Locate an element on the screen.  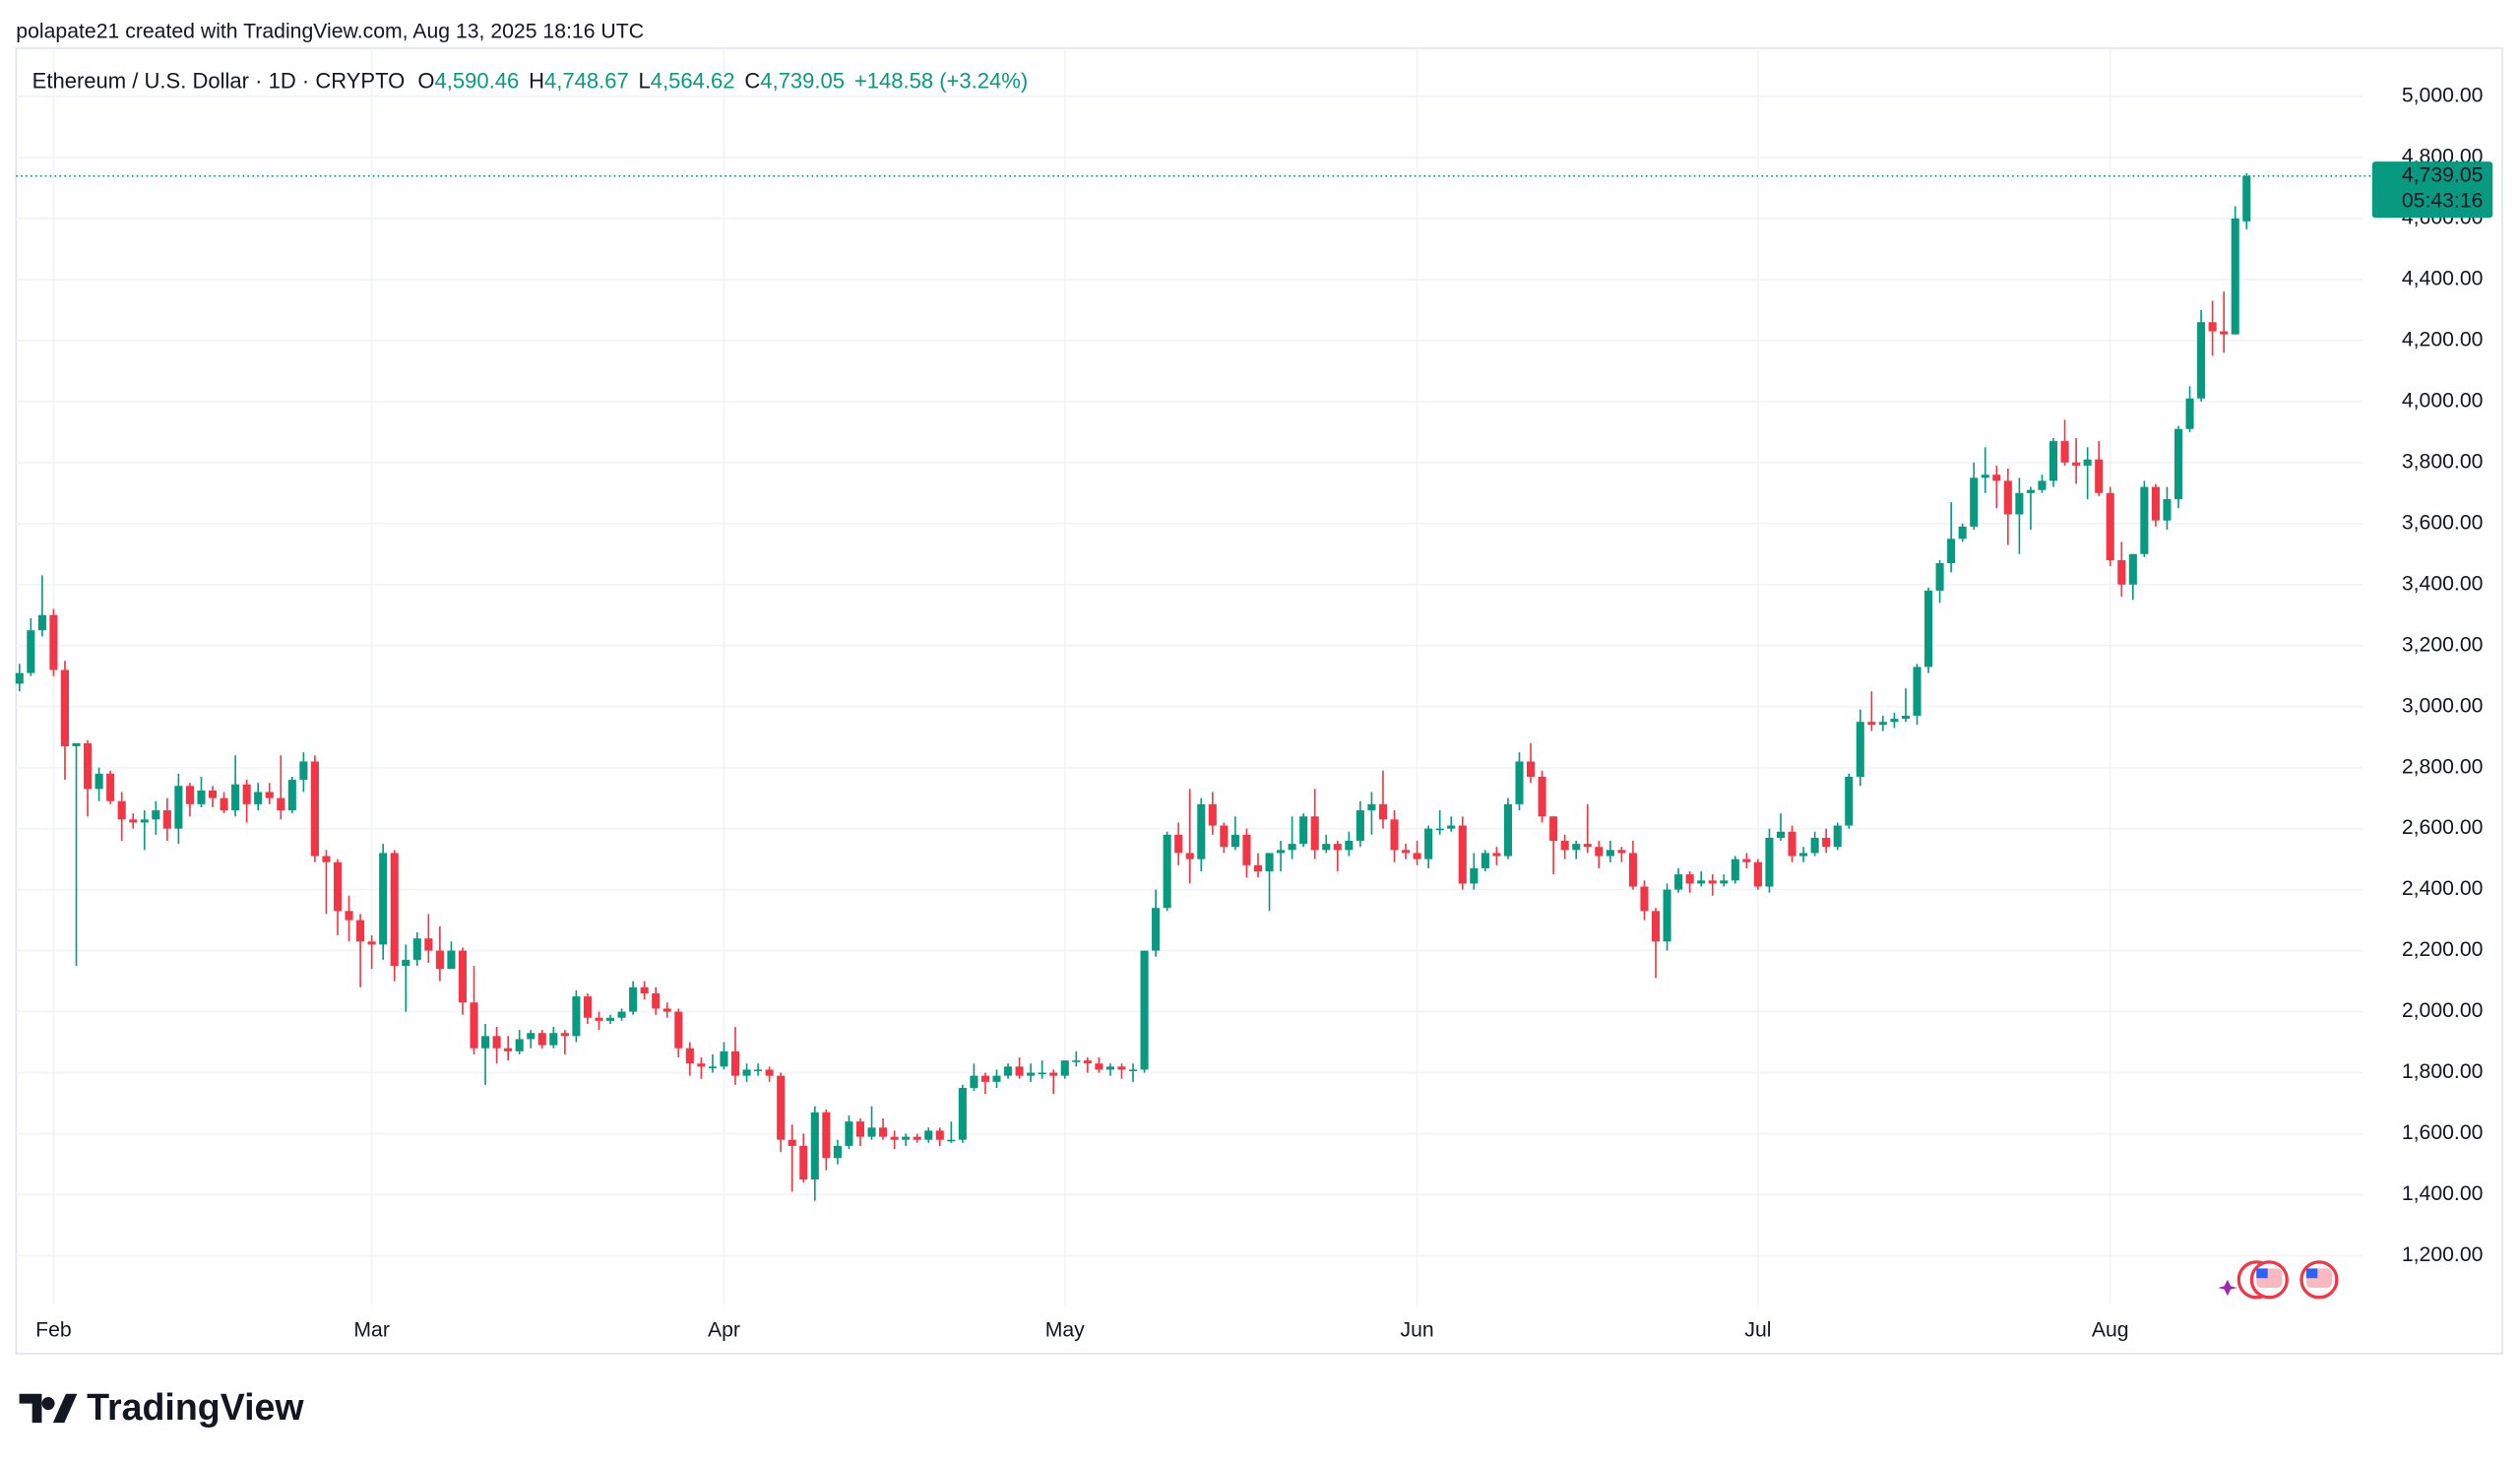
y-tick-label: 4,200.00 is located at coordinates (2443, 339).